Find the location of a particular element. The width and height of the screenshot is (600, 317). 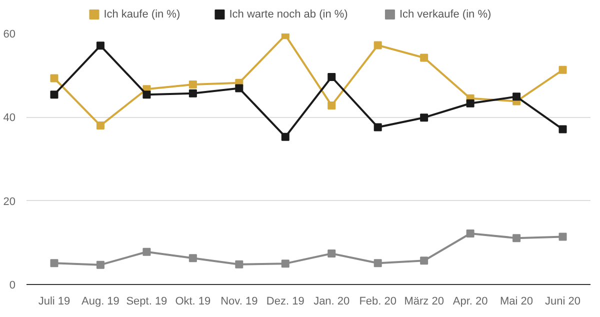

x-tick-label: Juli 19 is located at coordinates (54, 302).